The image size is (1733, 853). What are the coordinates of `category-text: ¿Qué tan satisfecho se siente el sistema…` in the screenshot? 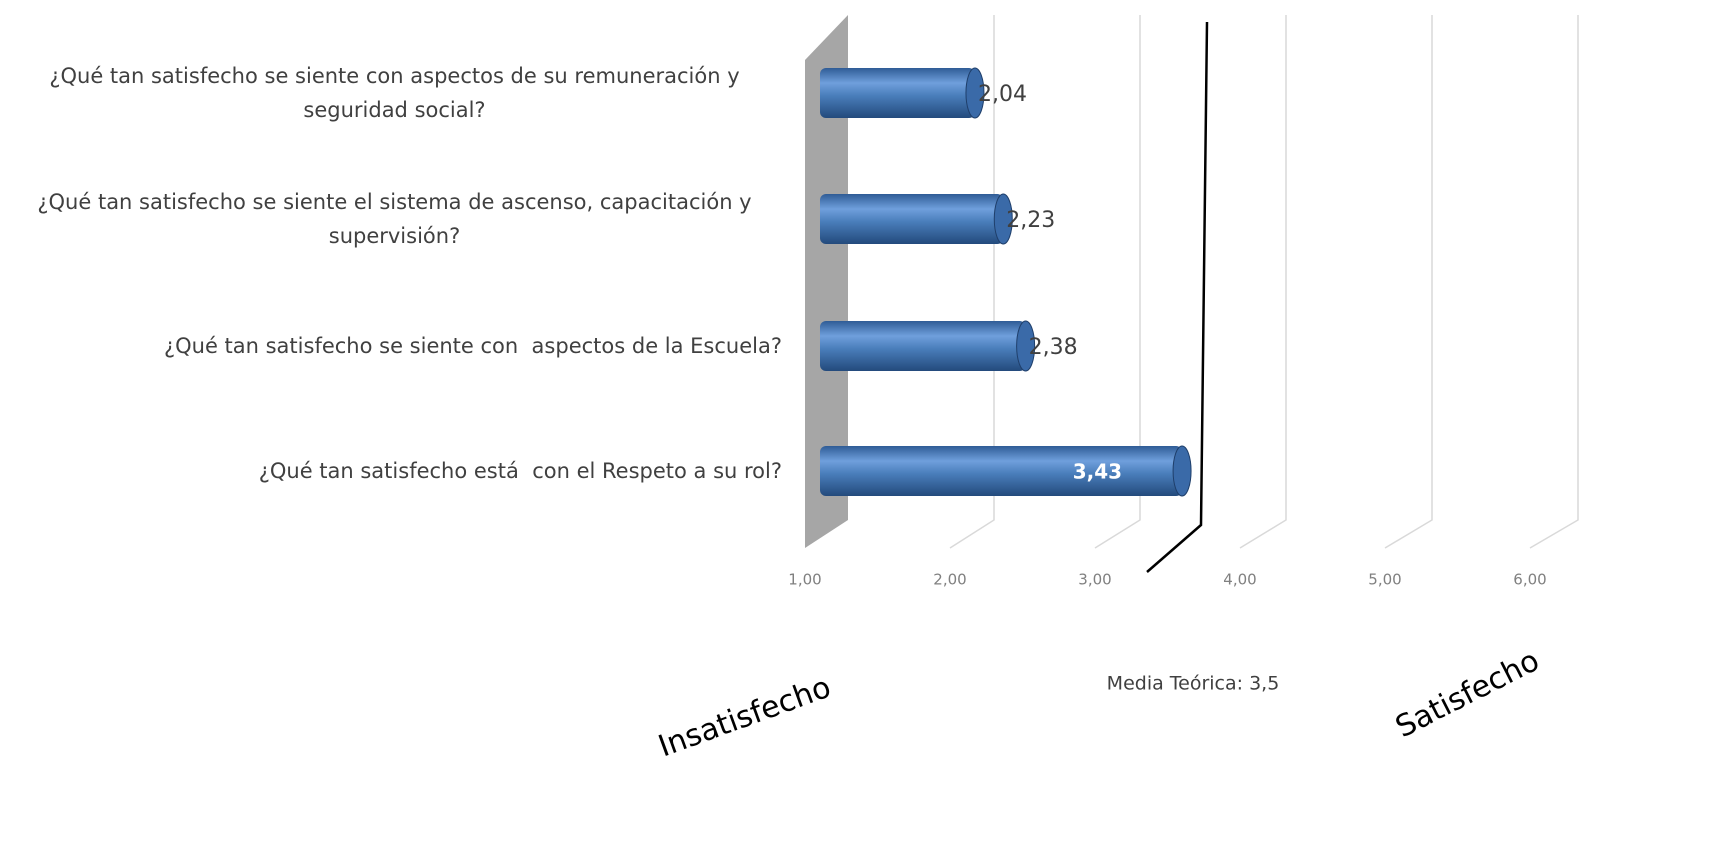 It's located at (398, 219).